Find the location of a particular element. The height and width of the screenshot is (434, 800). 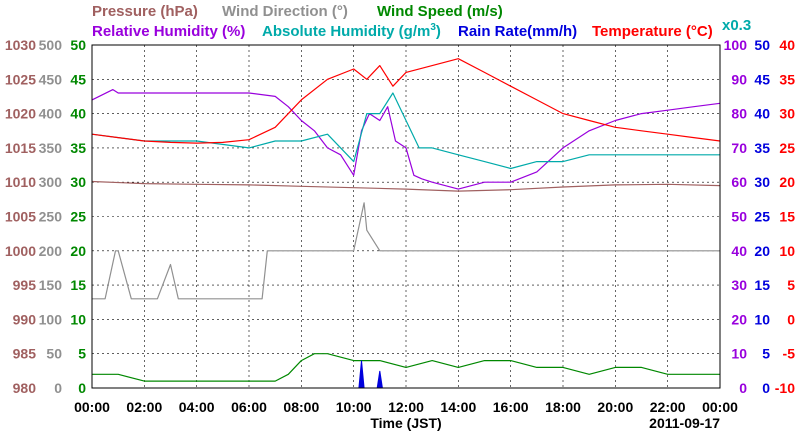

left-tick-label: 1030 is located at coordinates (20, 45).